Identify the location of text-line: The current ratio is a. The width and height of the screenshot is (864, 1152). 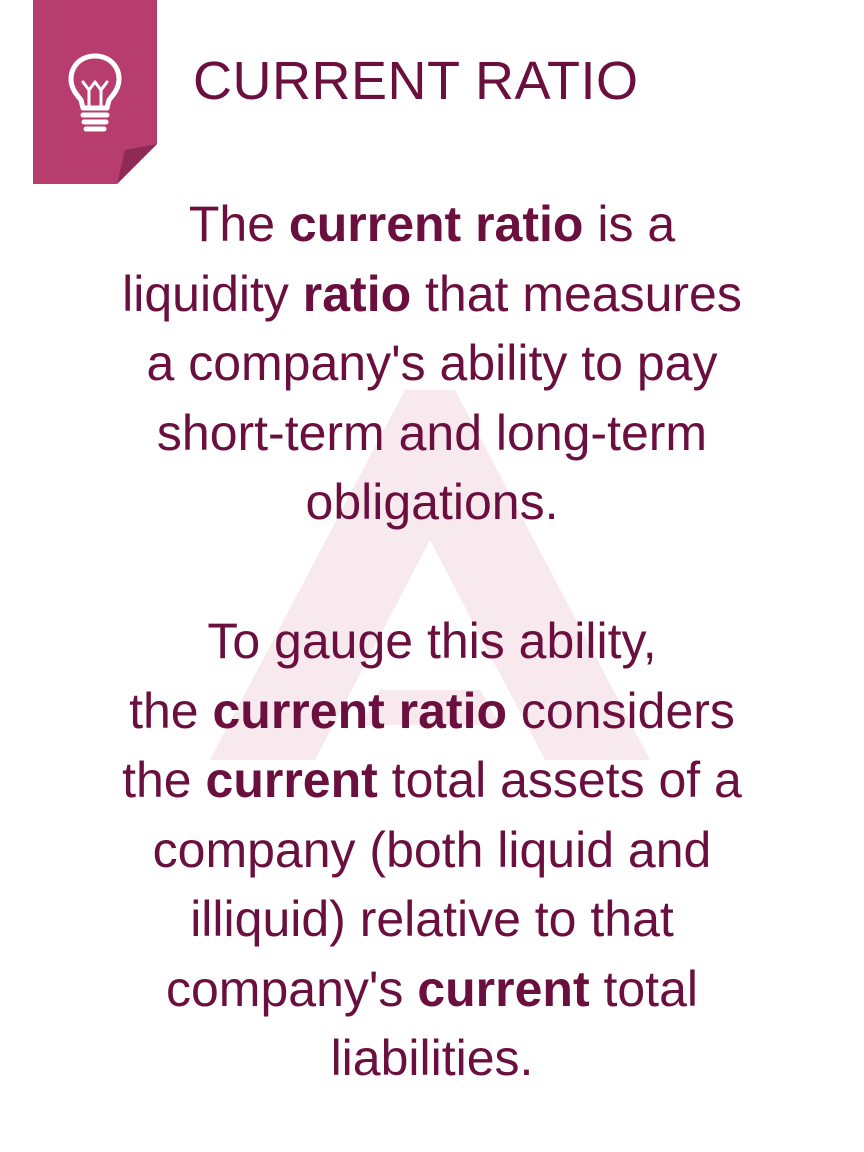
(432, 224).